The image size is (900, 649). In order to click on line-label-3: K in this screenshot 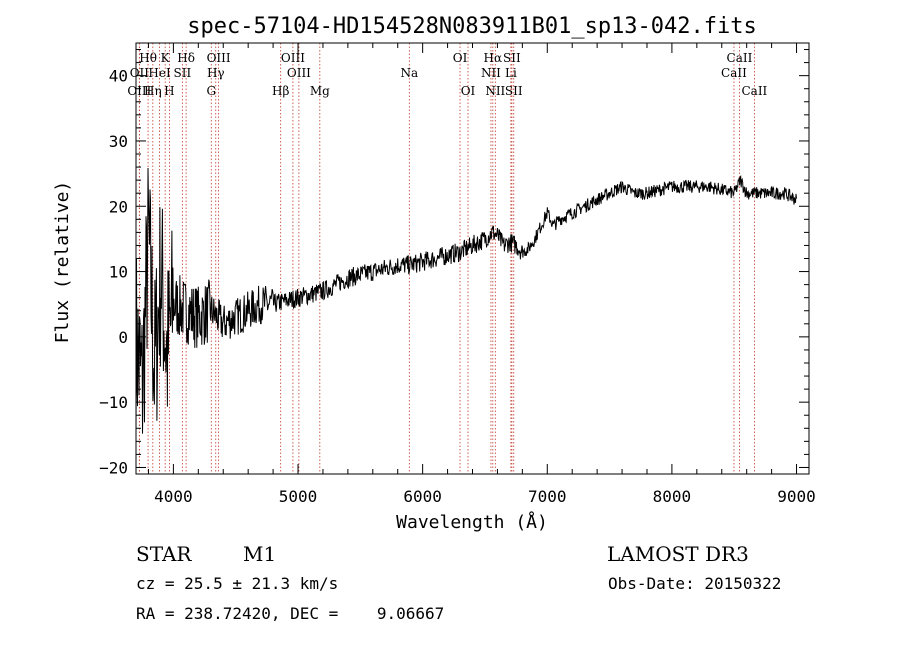, I will do `click(166, 58)`.